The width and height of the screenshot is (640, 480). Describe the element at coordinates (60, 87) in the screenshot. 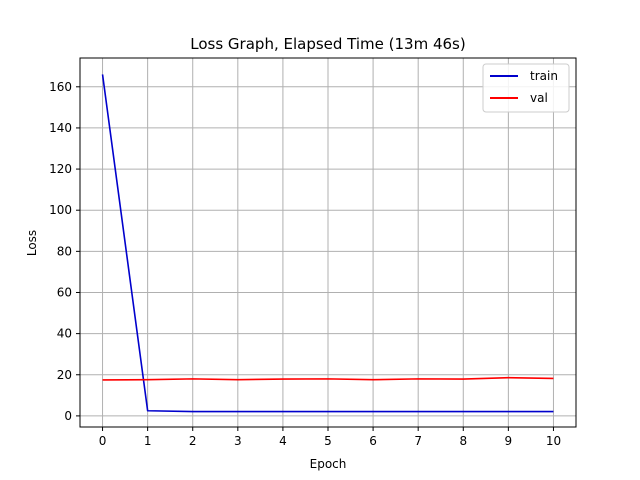

I see `y-tick-label: 160` at that location.